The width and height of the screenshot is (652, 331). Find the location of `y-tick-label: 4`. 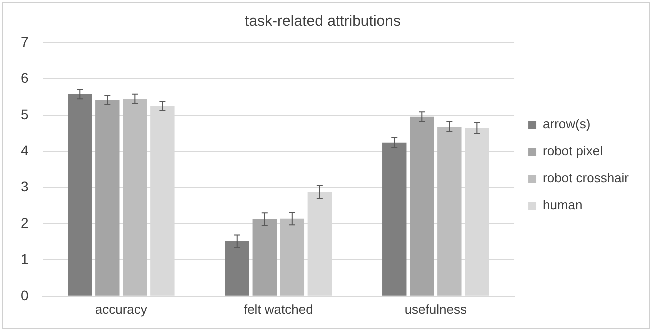

y-tick-label: 4 is located at coordinates (24, 150).